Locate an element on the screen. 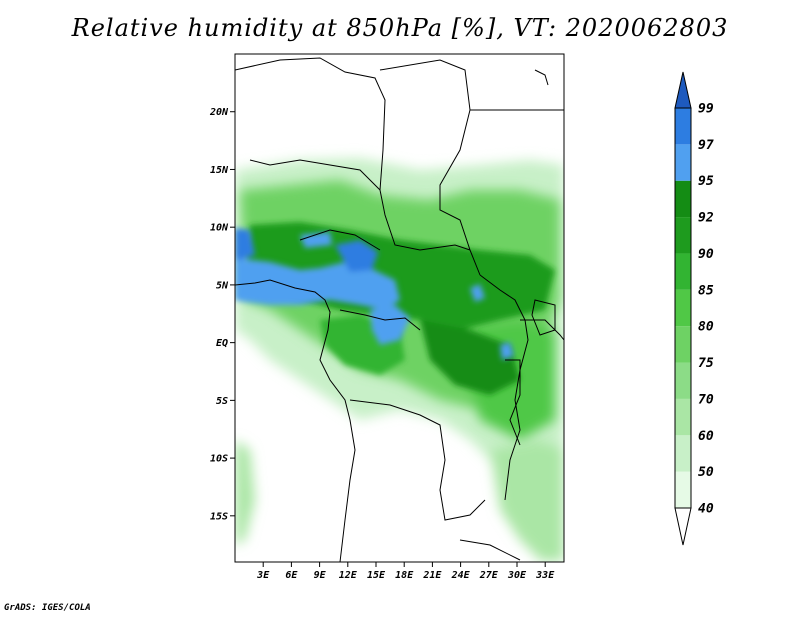 This screenshot has width=800, height=618. colorbar: 40 50 60 70 75 80 85 90 92 95 97 99 is located at coordinates (694, 308).